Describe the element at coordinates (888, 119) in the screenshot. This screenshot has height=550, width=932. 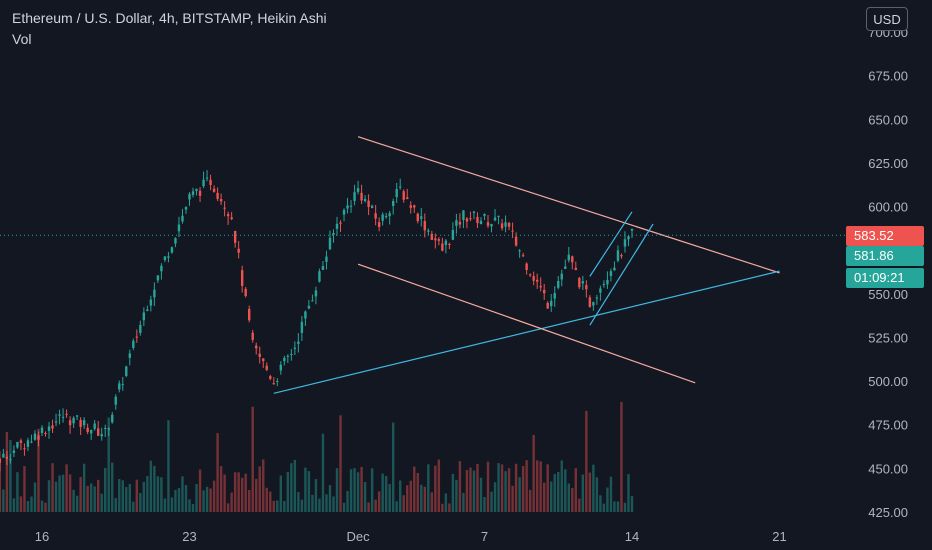
I see `price-tick-label: 650.00` at that location.